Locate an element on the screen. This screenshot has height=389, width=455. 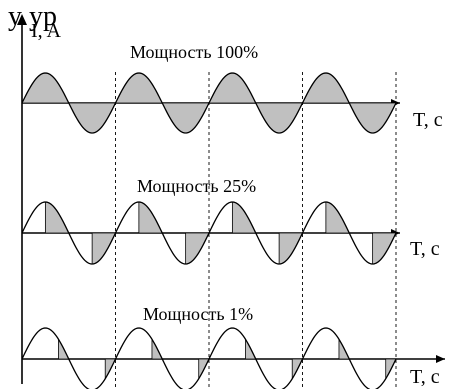
panel-title-1: Мощность 1% is located at coordinates (198, 314).